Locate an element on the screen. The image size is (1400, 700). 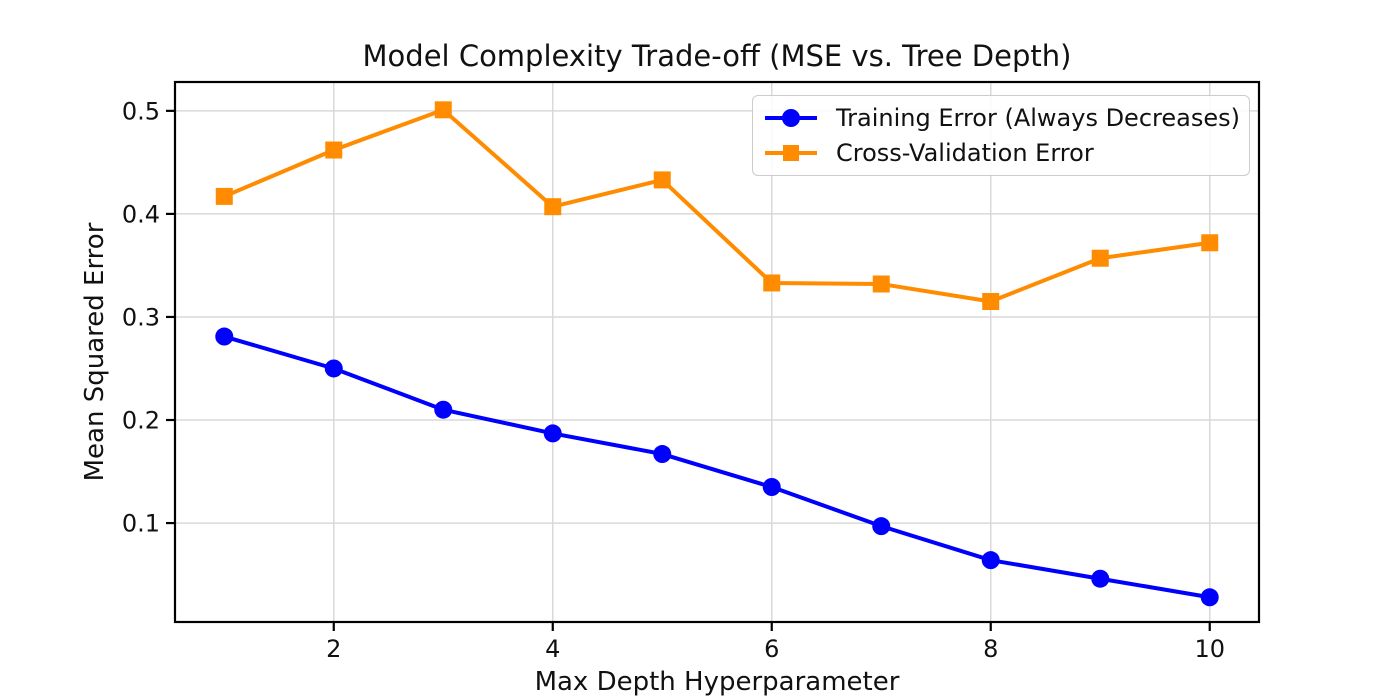
x-tick-label: 10 is located at coordinates (1209, 649).